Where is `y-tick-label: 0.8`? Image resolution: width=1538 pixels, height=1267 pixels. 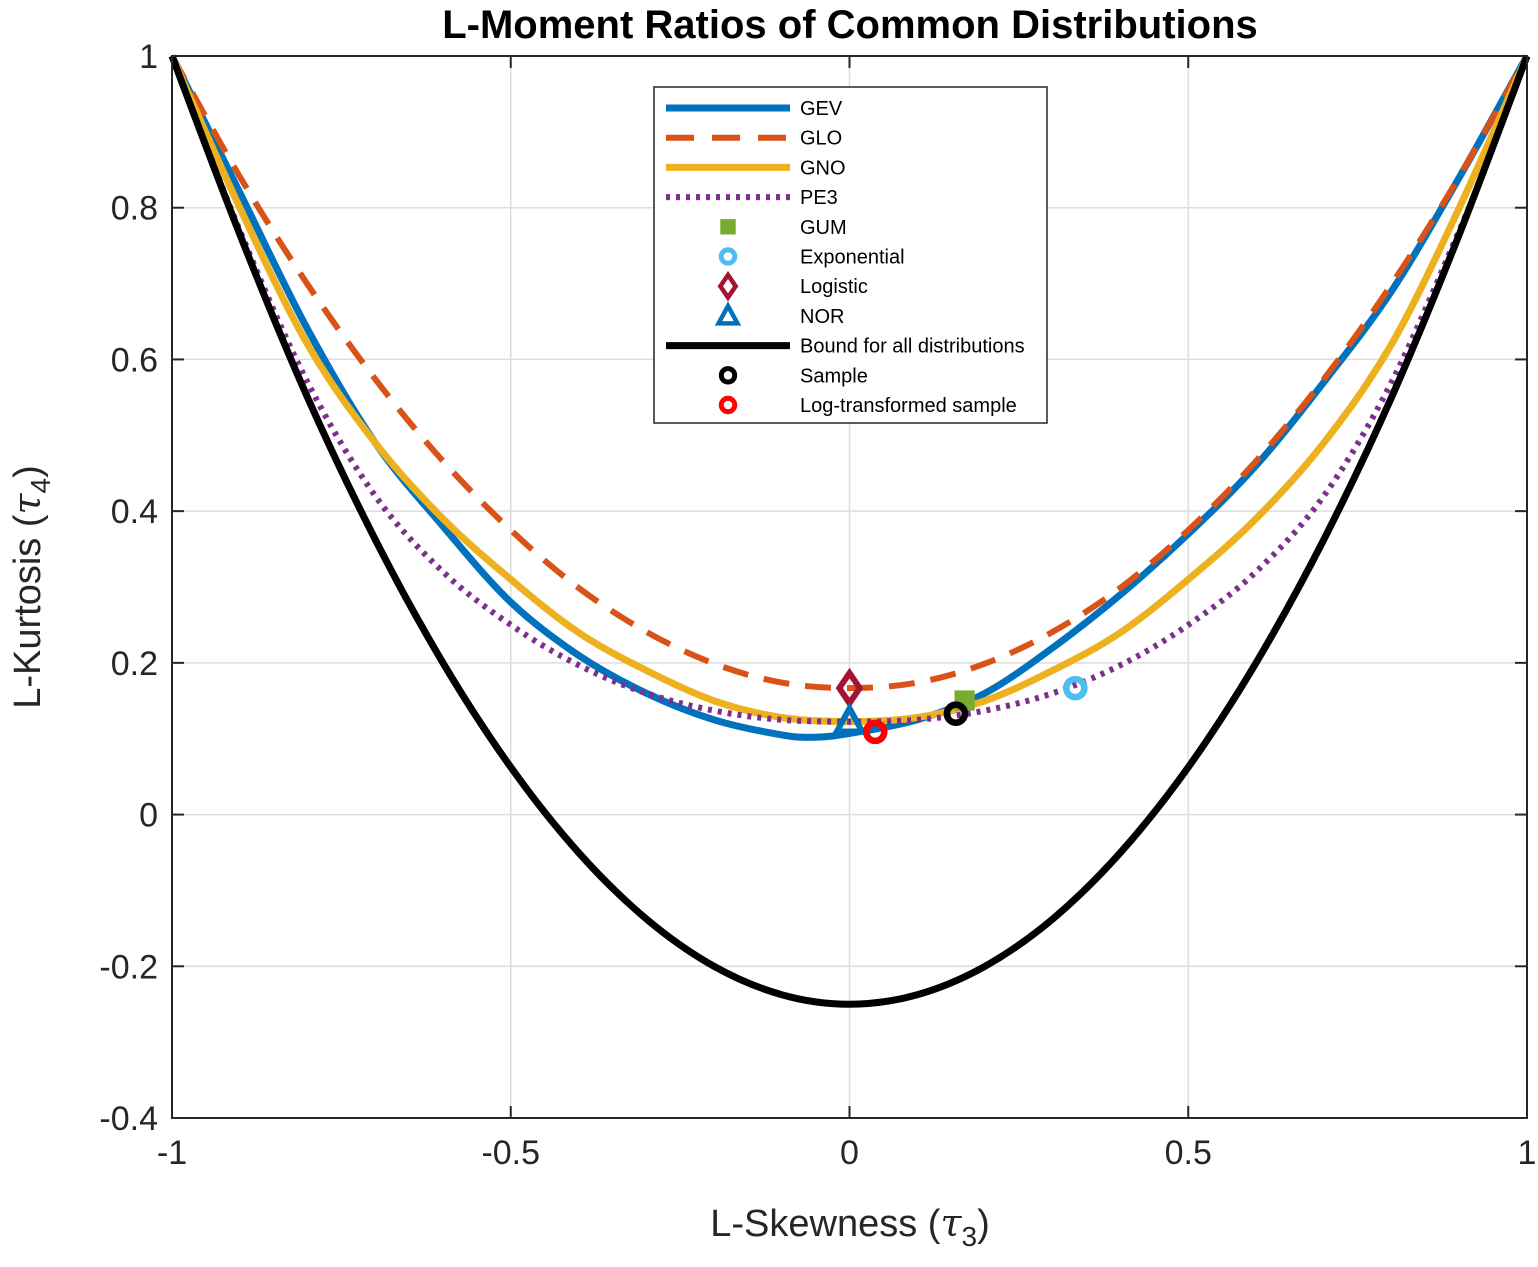
y-tick-label: 0.8 is located at coordinates (134, 209).